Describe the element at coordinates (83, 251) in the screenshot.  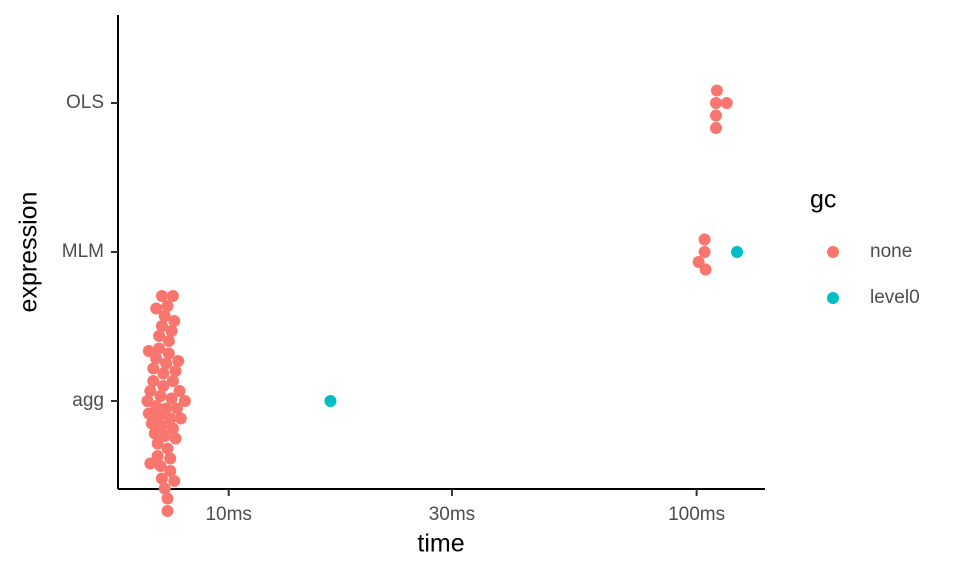
I see `y-tick-label: MLM` at that location.